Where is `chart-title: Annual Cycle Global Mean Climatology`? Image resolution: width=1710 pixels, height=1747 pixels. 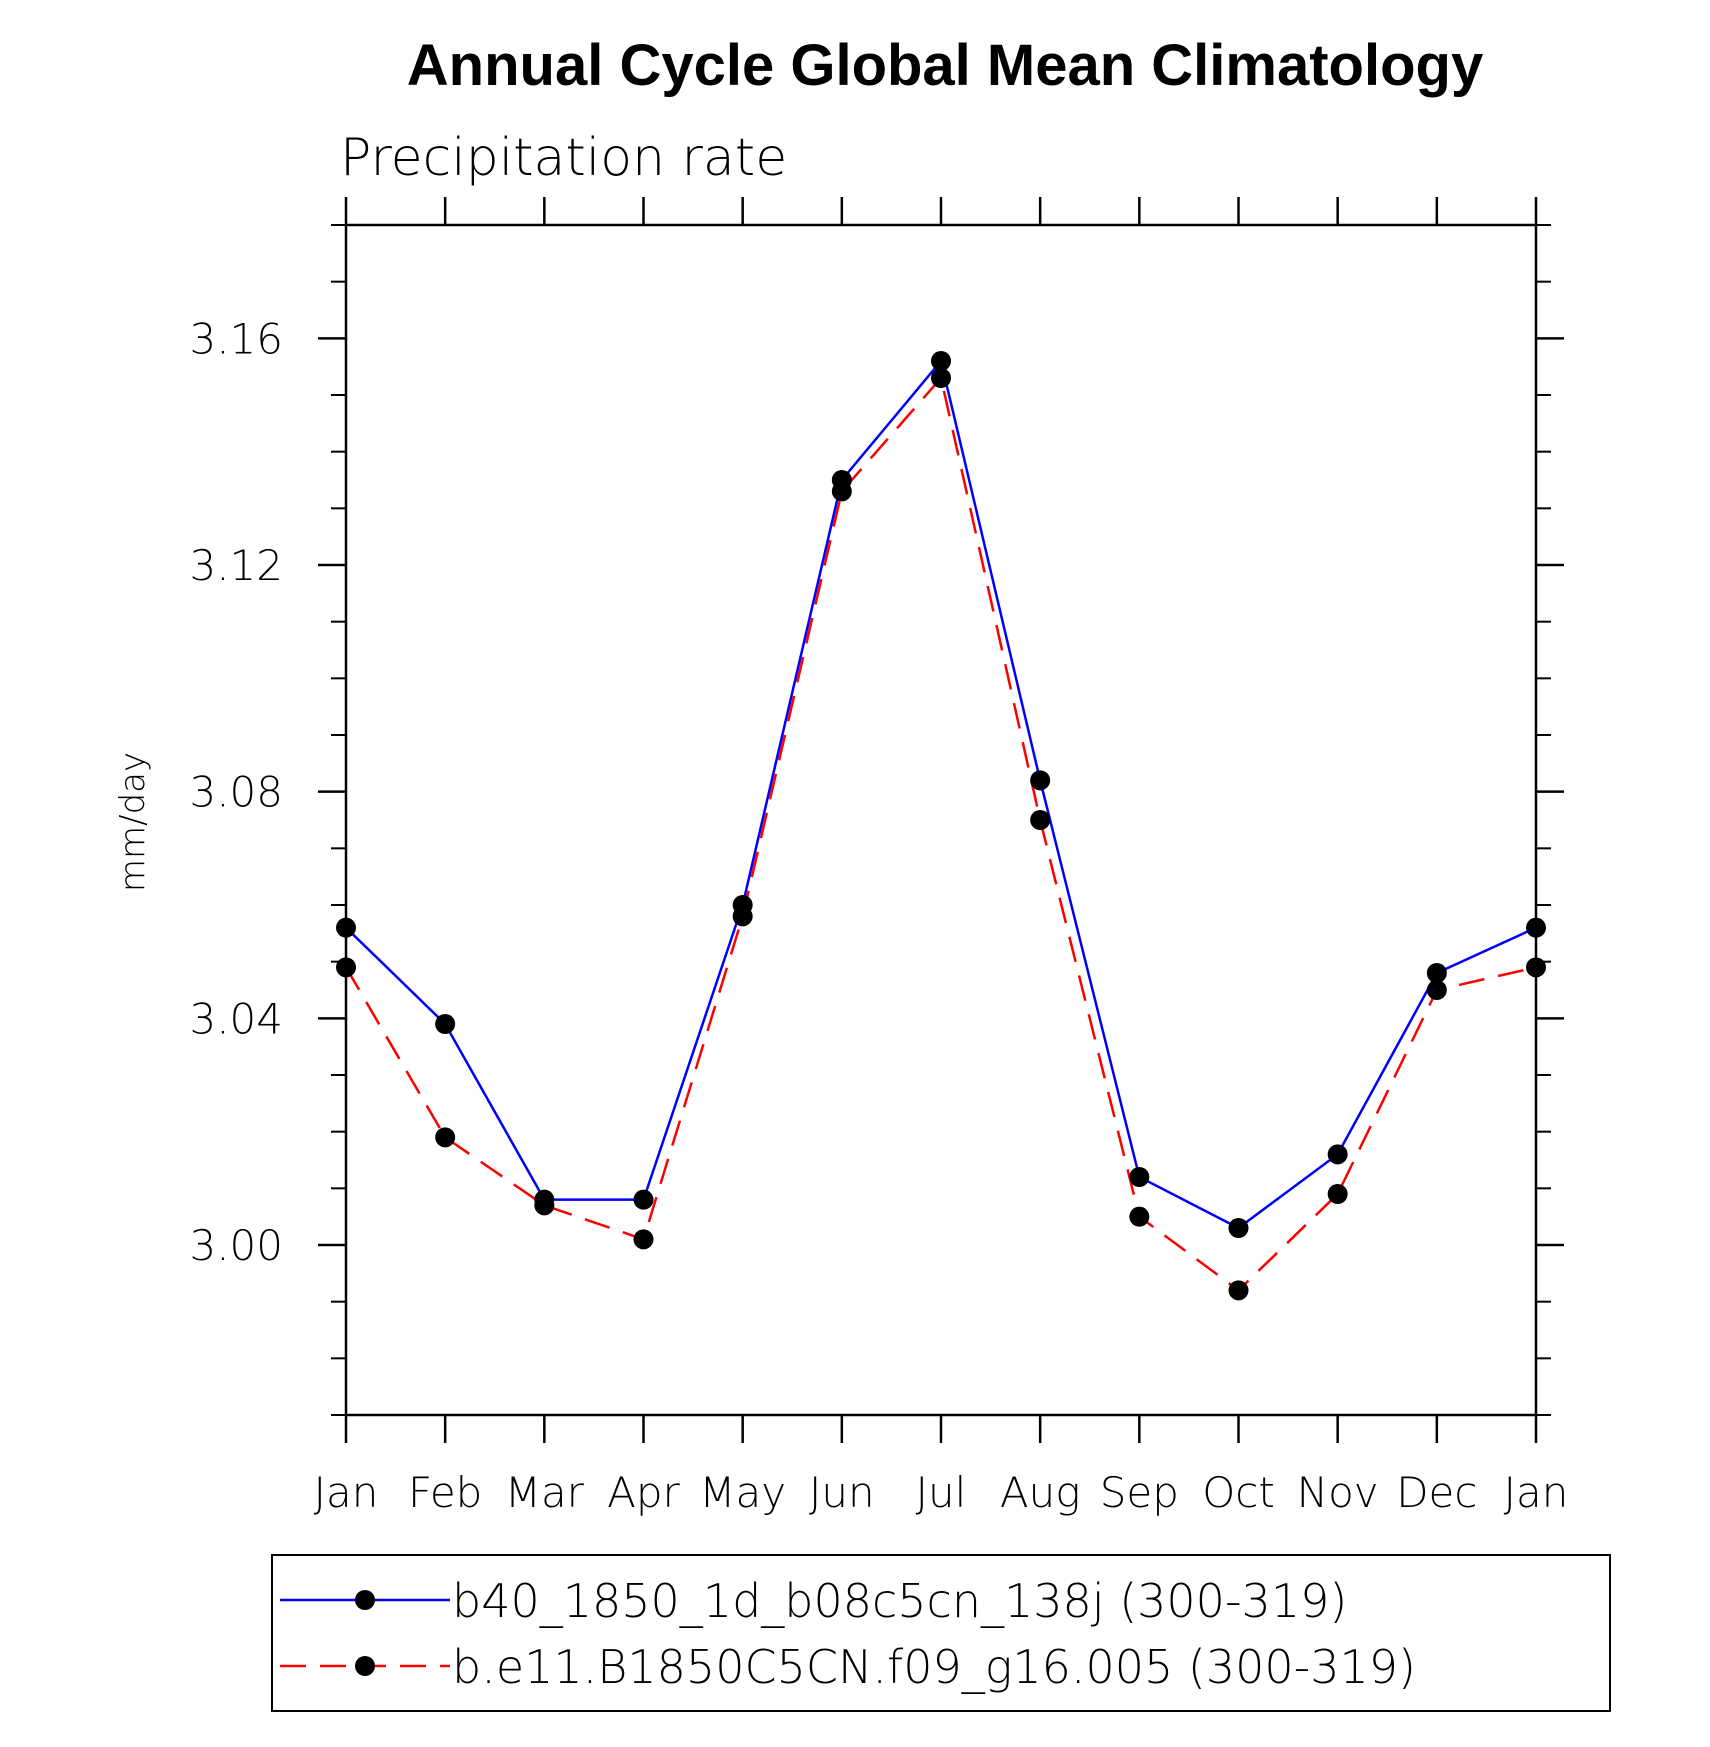
chart-title: Annual Cycle Global Mean Climatology is located at coordinates (945, 65).